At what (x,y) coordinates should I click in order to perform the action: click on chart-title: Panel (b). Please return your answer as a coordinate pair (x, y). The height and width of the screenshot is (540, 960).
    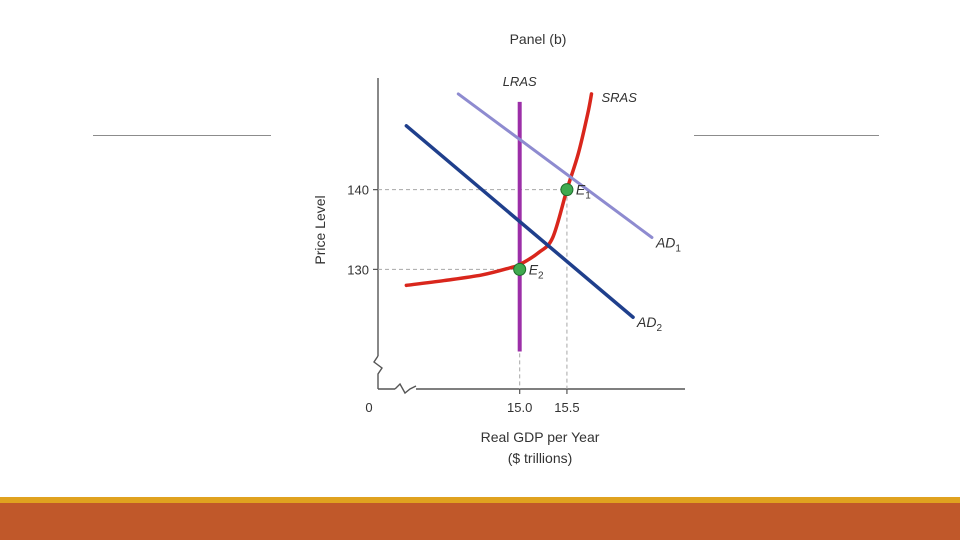
    Looking at the image, I should click on (538, 39).